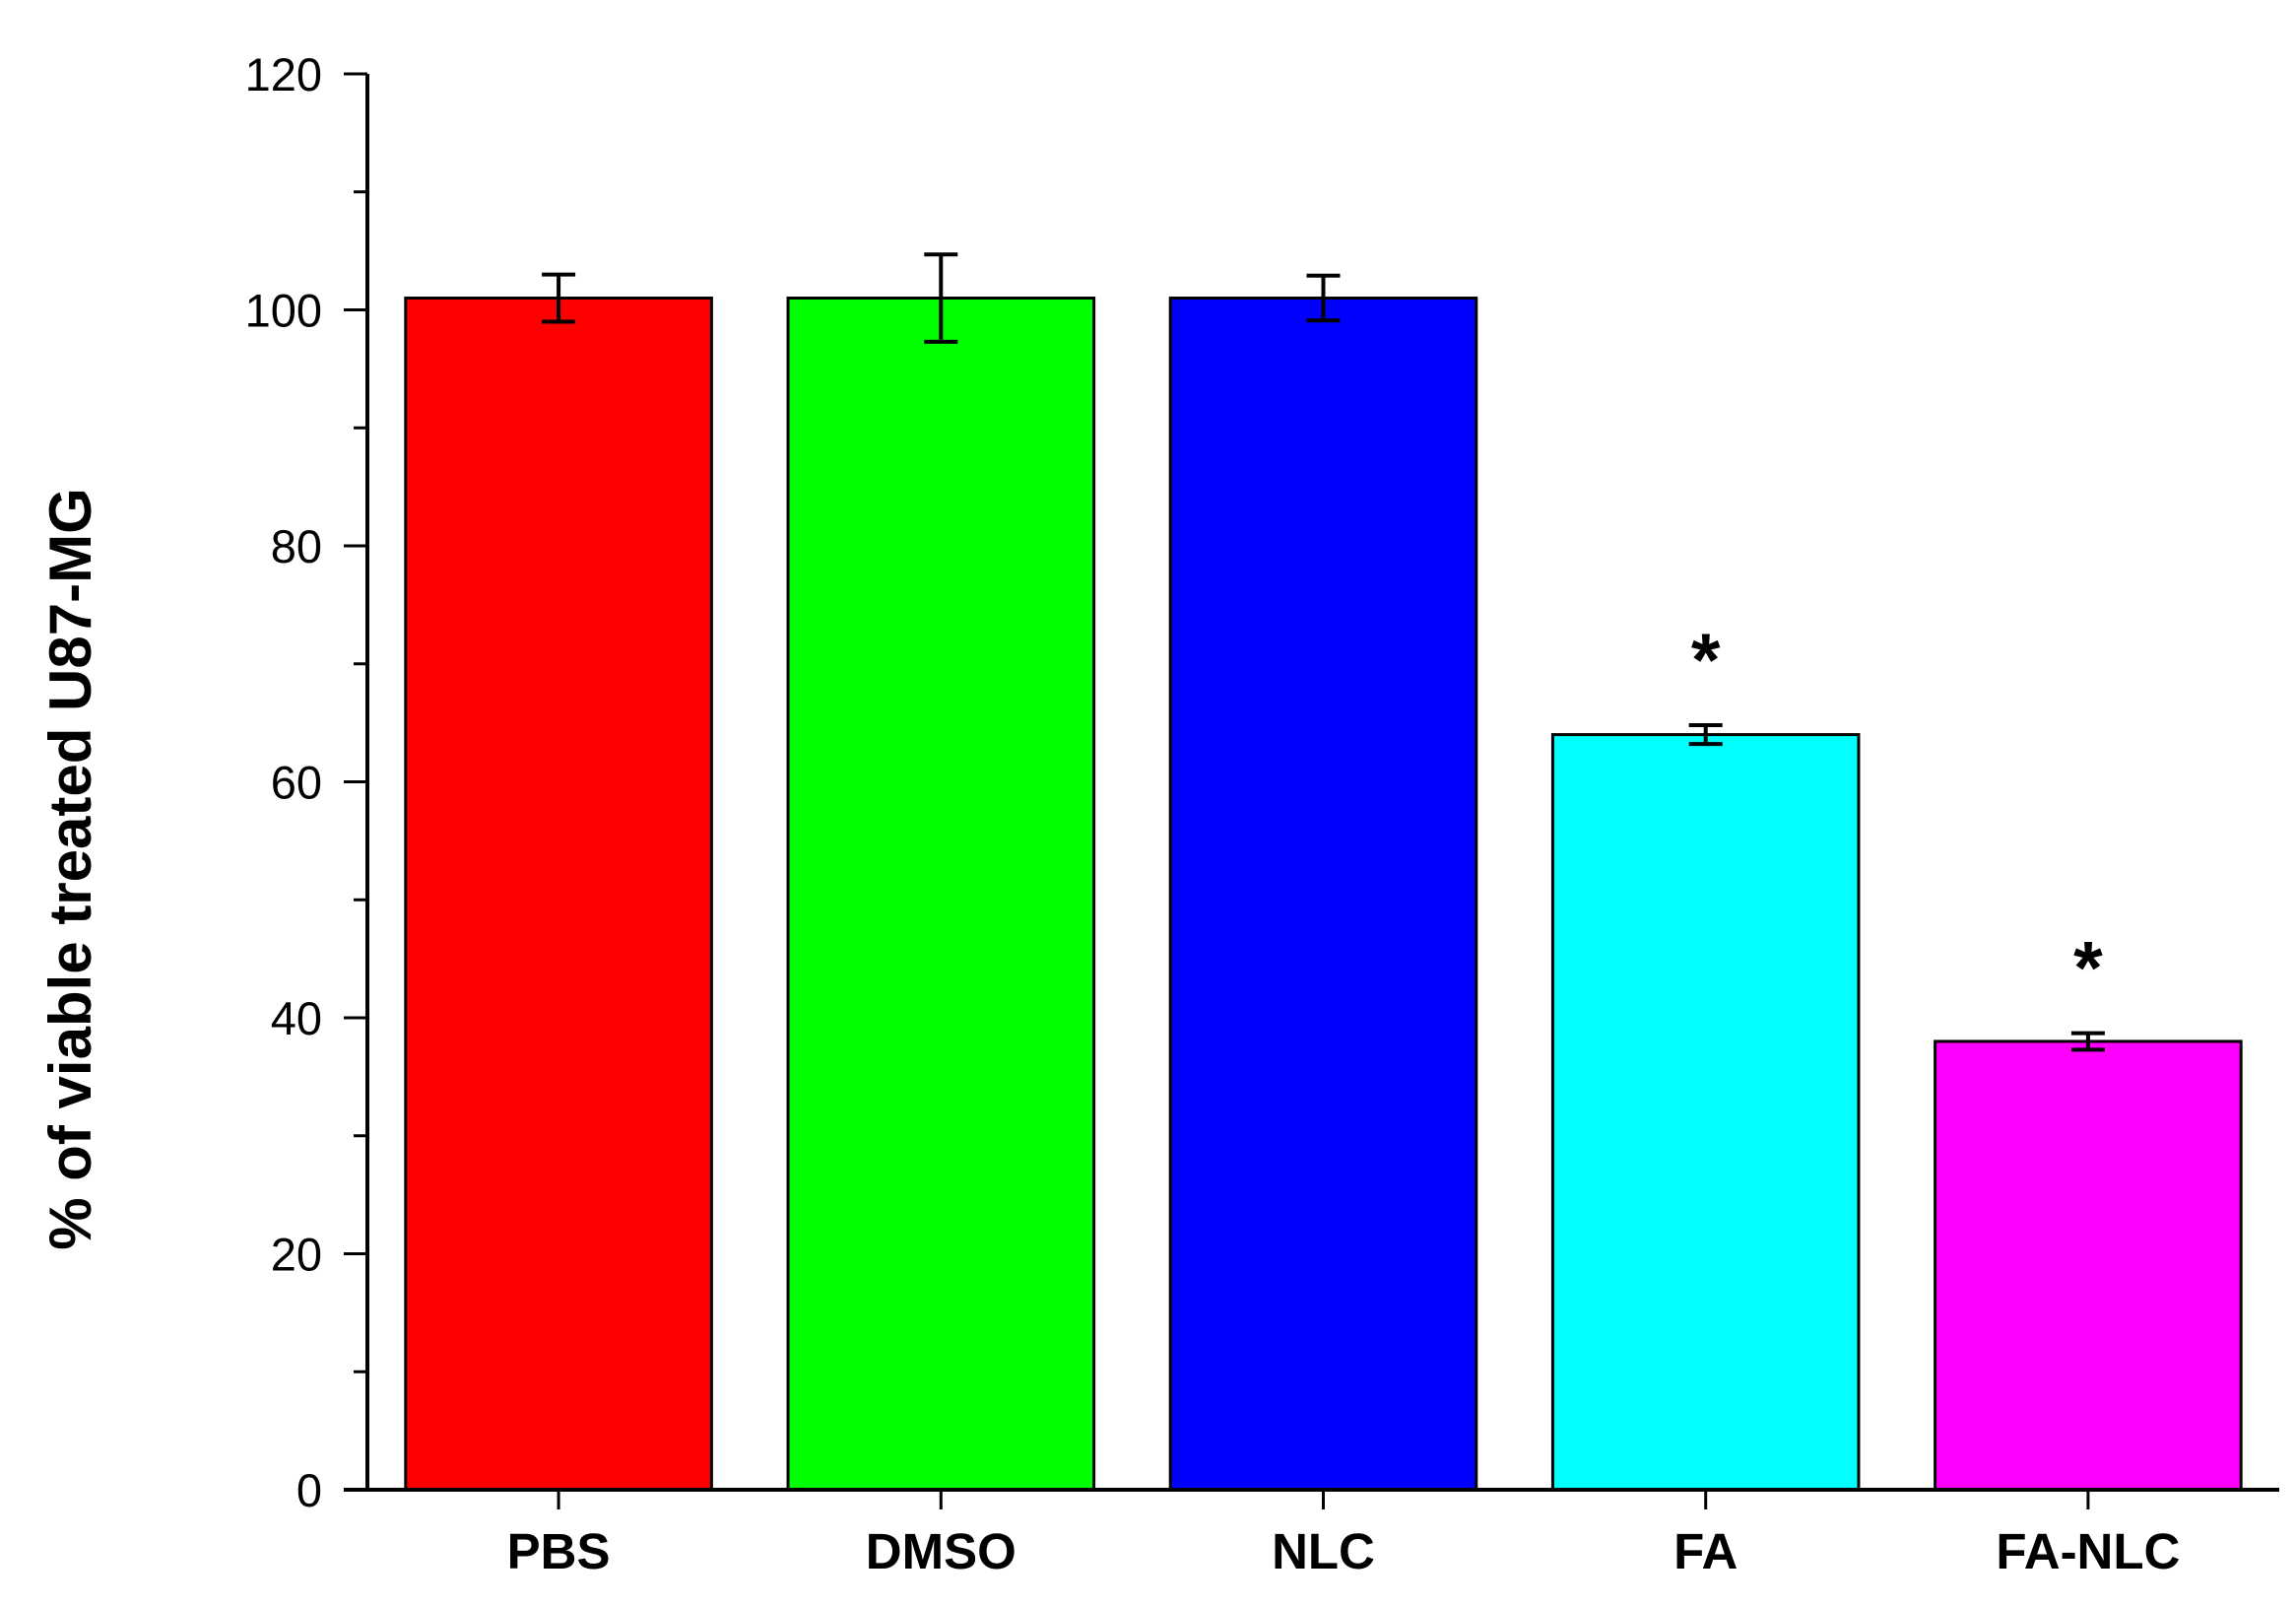 This screenshot has height=1606, width=2296. I want to click on x-tick-label-dmso: DMSO, so click(941, 1551).